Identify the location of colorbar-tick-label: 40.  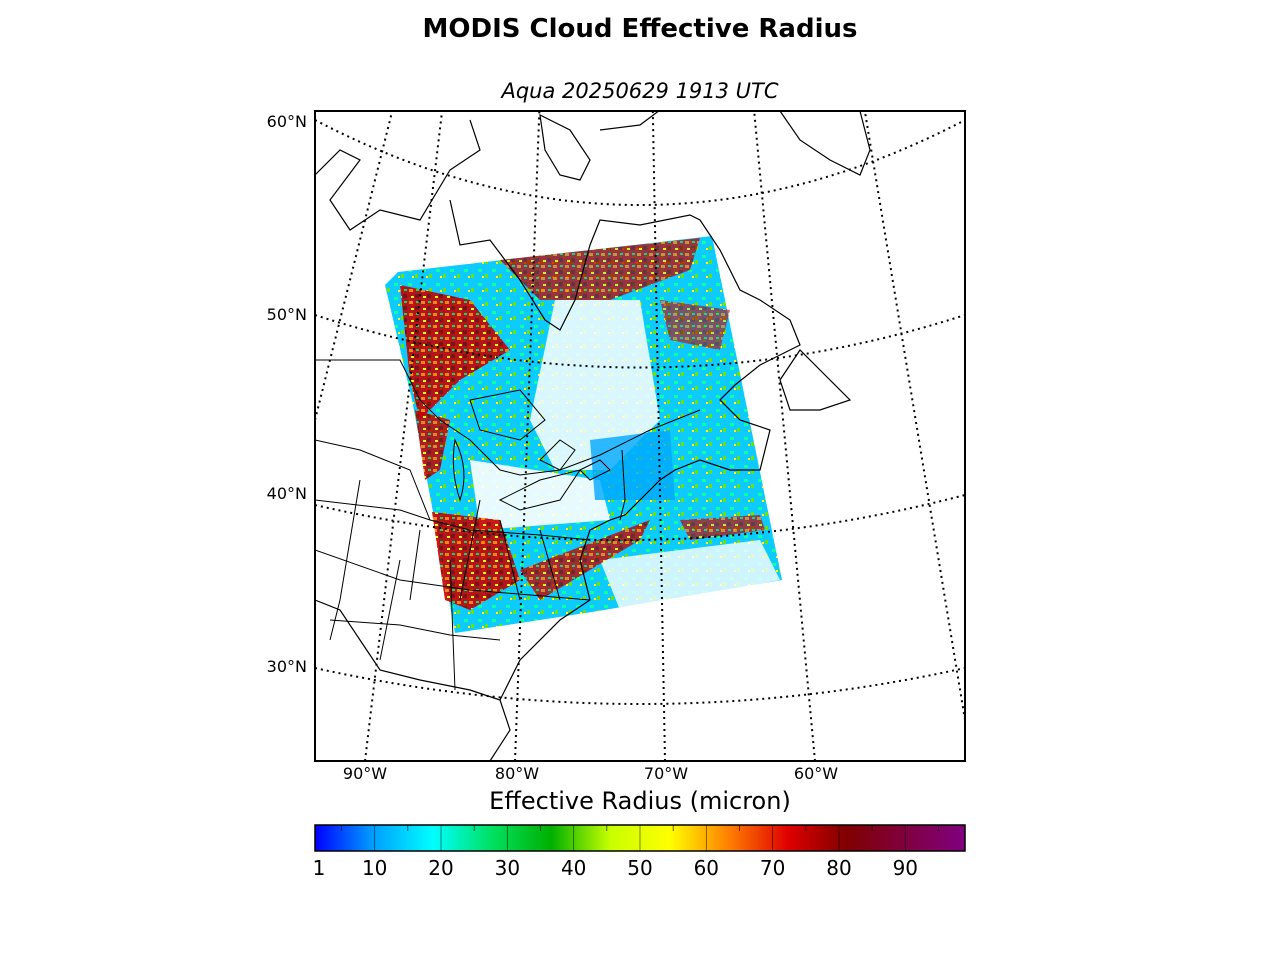
(573, 868).